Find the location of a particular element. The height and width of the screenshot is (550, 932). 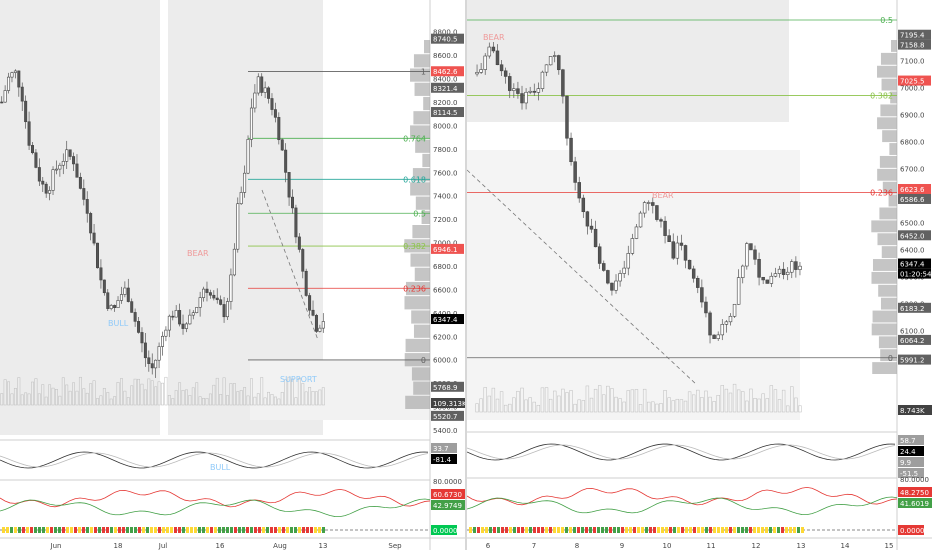

pane-divider is located at coordinates (466, 275).